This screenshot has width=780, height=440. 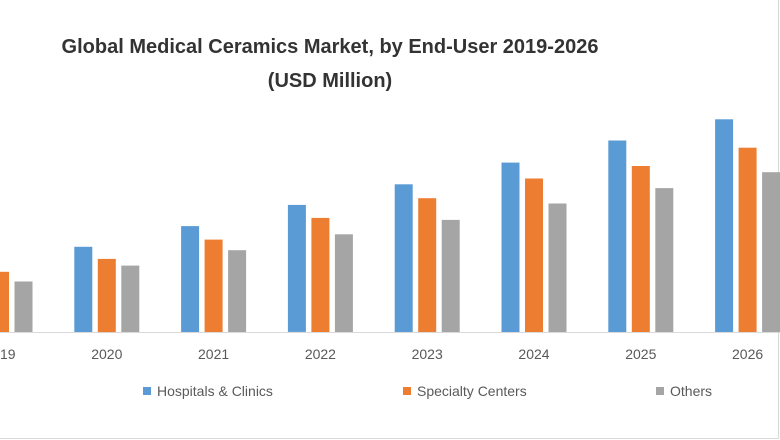 What do you see at coordinates (403, 258) in the screenshot?
I see `bar-hospitals-clinics-2023` at bounding box center [403, 258].